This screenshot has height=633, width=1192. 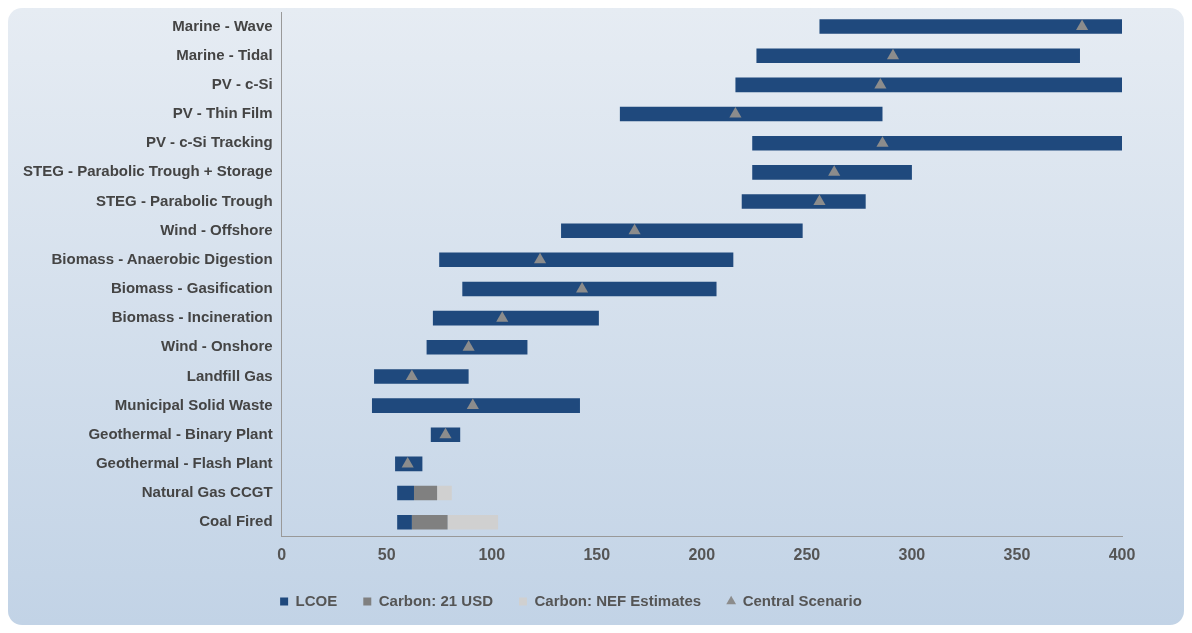 What do you see at coordinates (597, 554) in the screenshot?
I see `x-tick-label: 150` at bounding box center [597, 554].